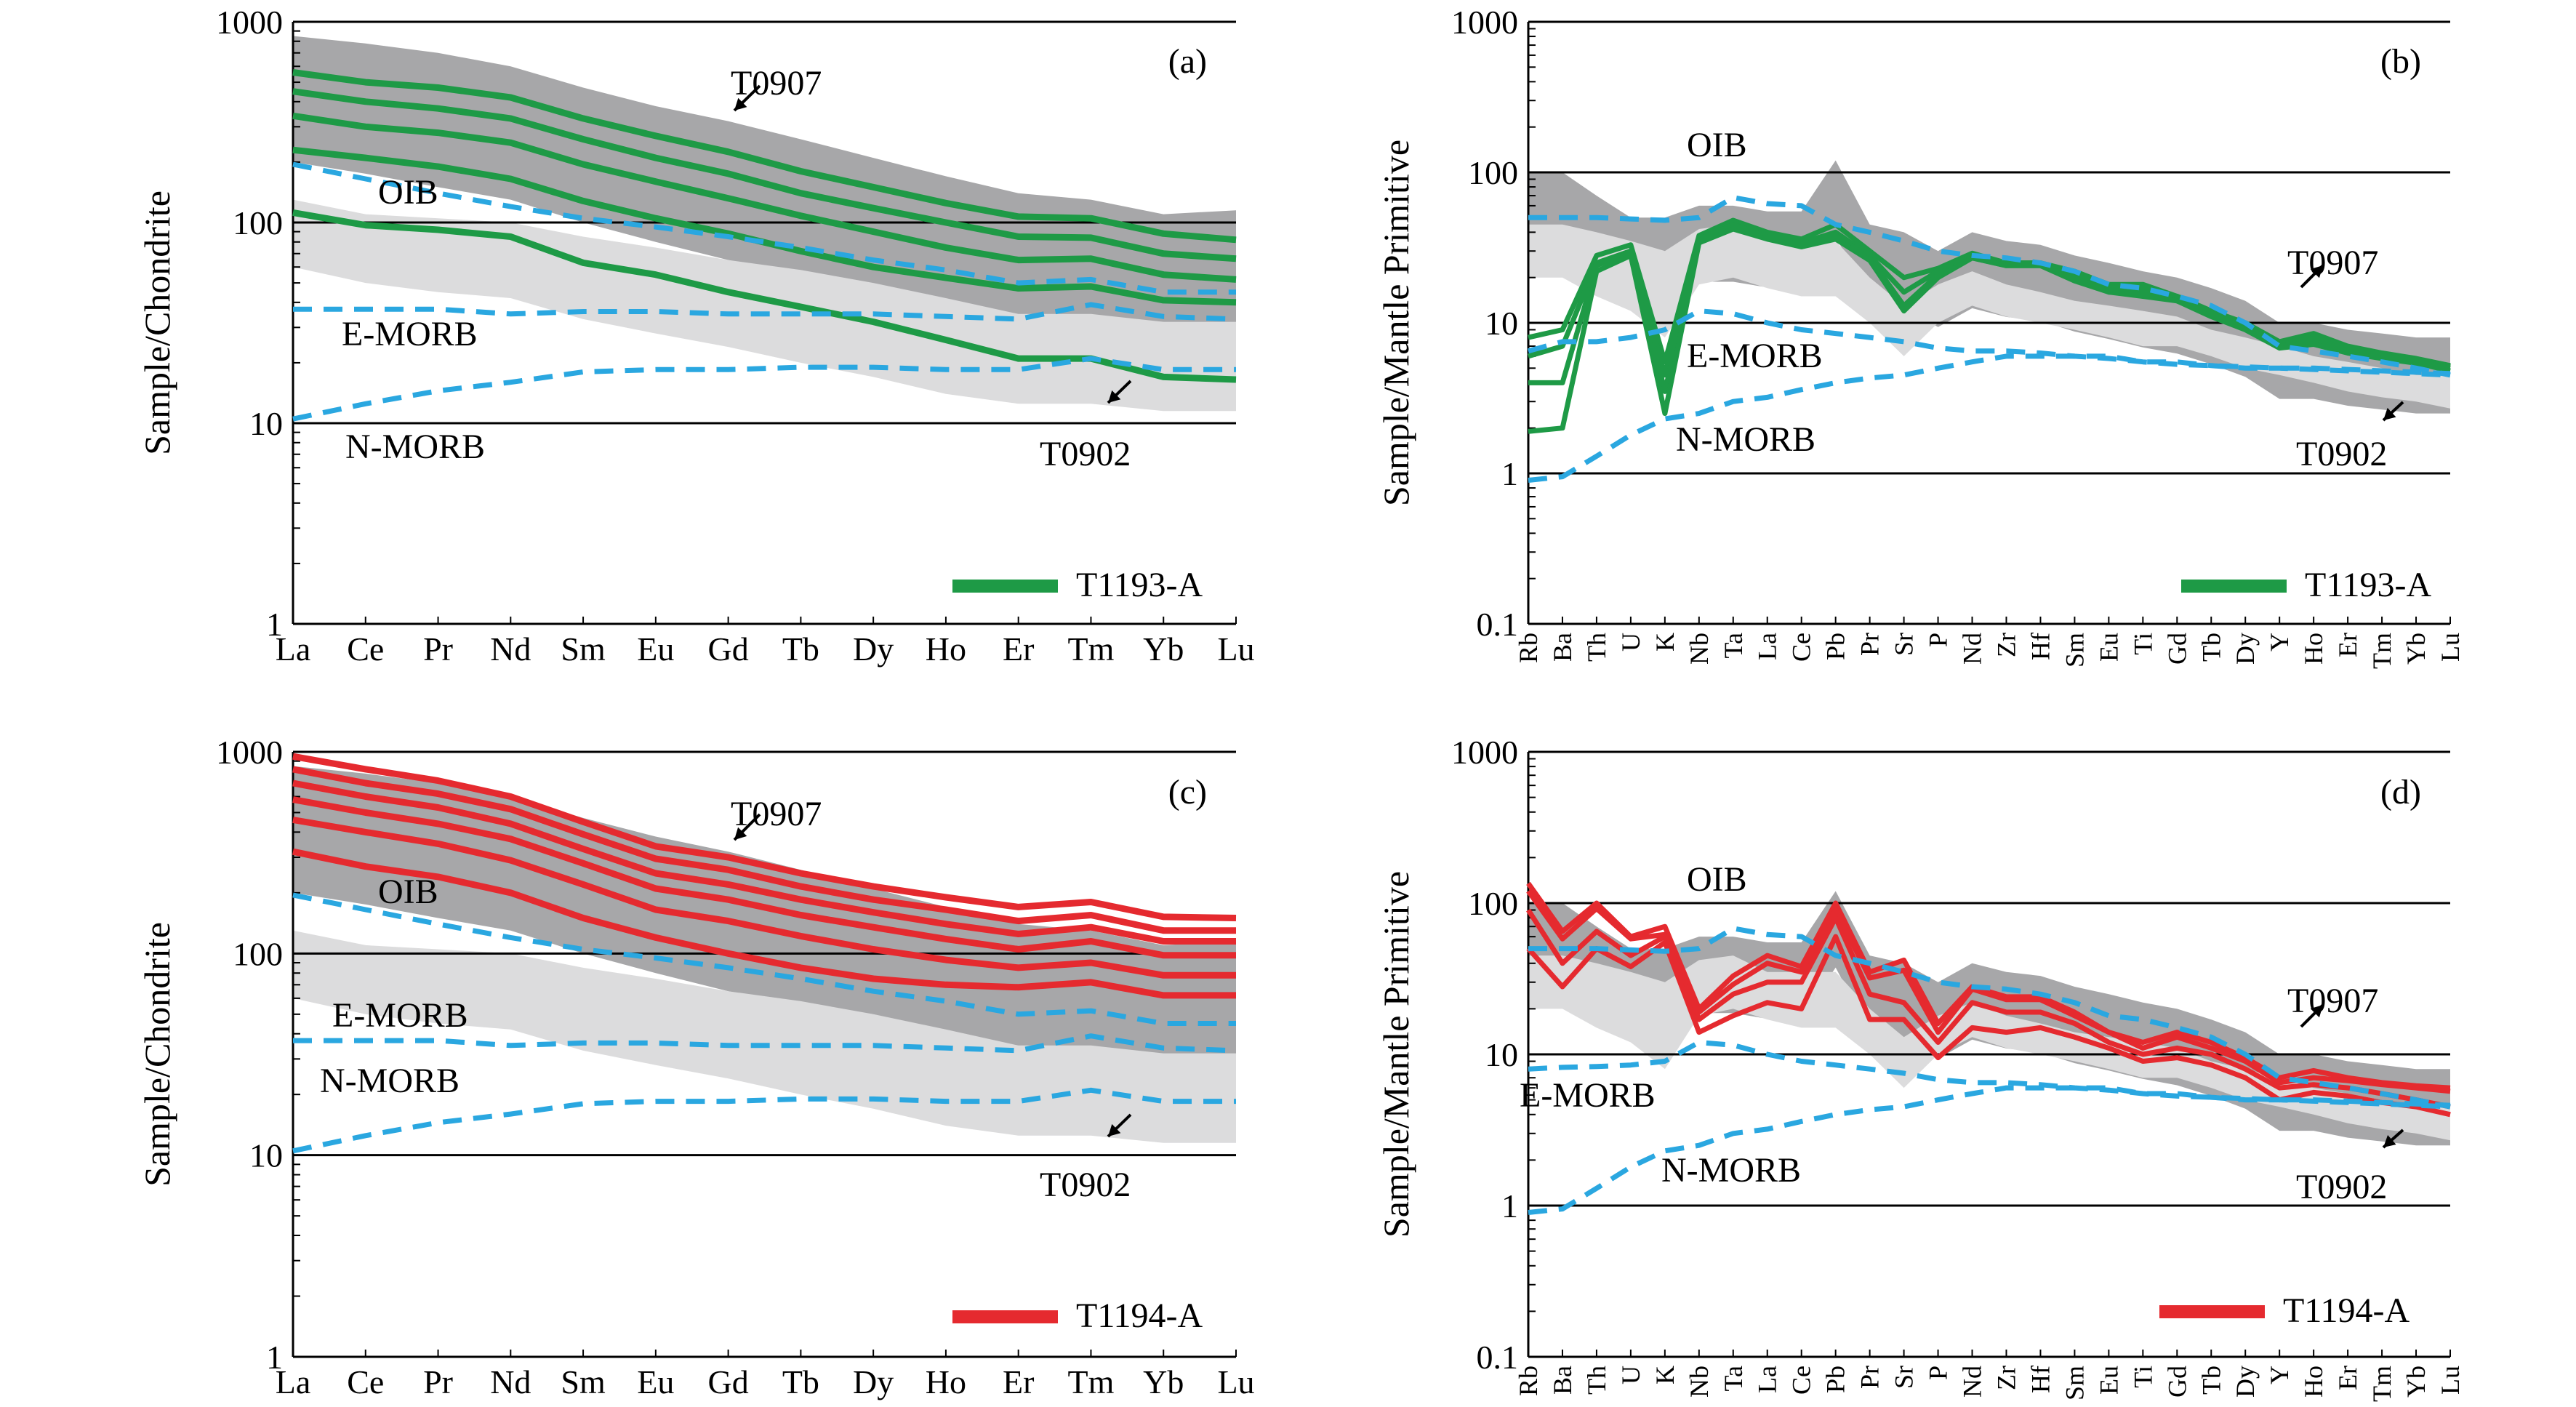 The width and height of the screenshot is (2576, 1407). Describe the element at coordinates (2400, 61) in the screenshot. I see `panel-letter: (b)` at that location.